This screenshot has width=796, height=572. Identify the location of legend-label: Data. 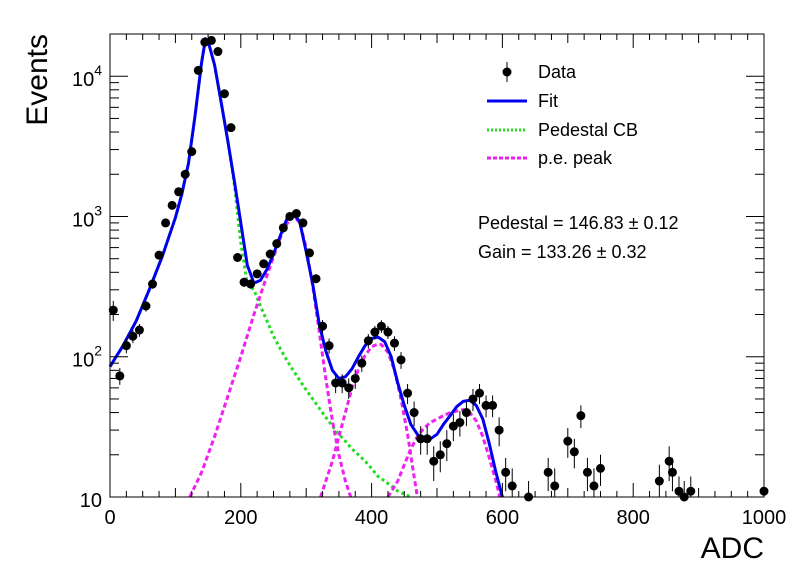
(557, 72).